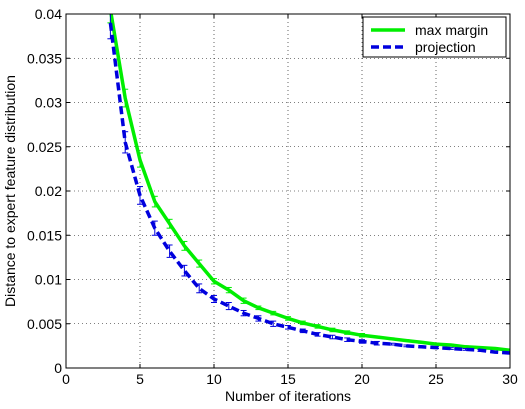 The height and width of the screenshot is (409, 525). Describe the element at coordinates (48, 103) in the screenshot. I see `y-tick-label: 0.03` at that location.